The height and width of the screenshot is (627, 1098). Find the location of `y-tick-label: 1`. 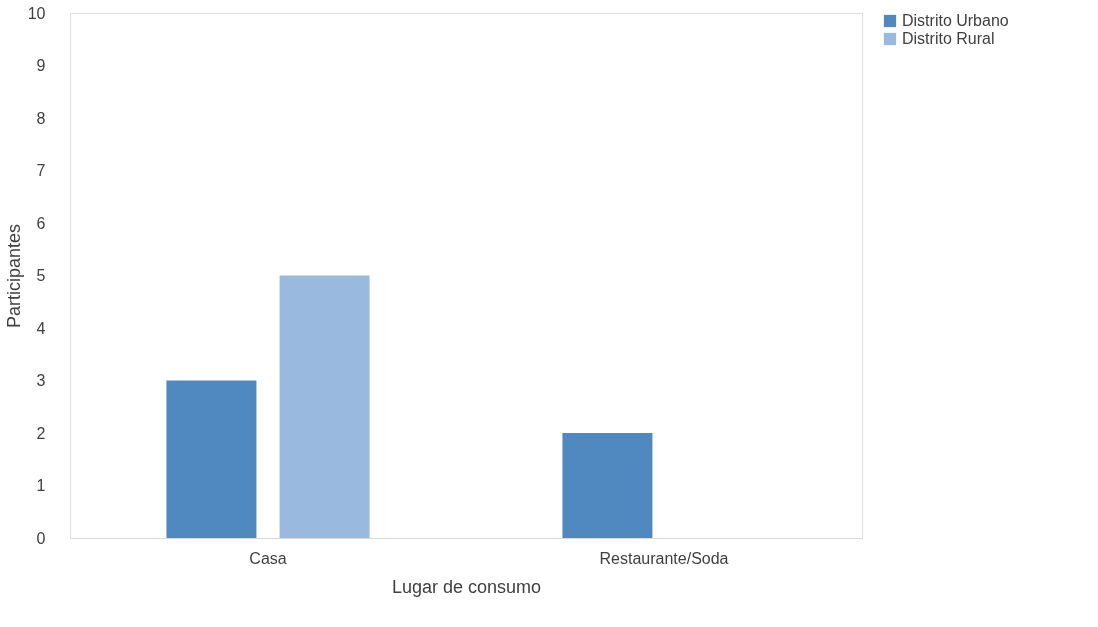

y-tick-label: 1 is located at coordinates (41, 485).